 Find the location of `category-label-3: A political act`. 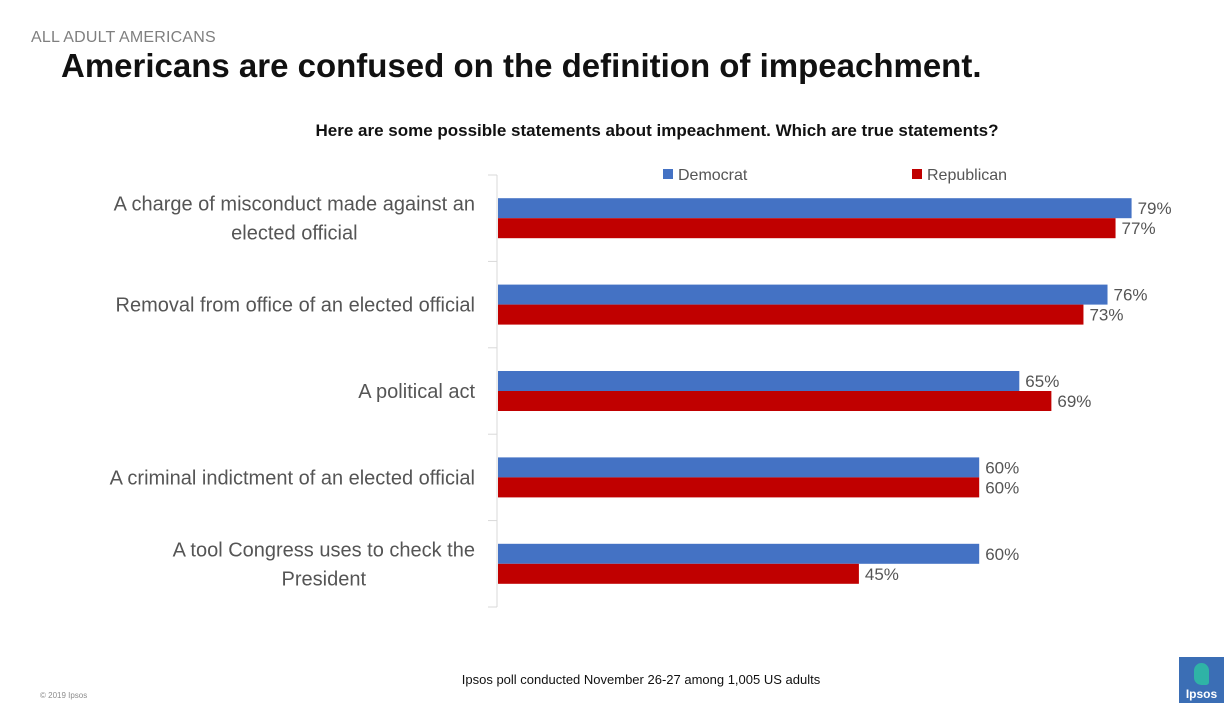

category-label-3: A political act is located at coordinates (416, 392).